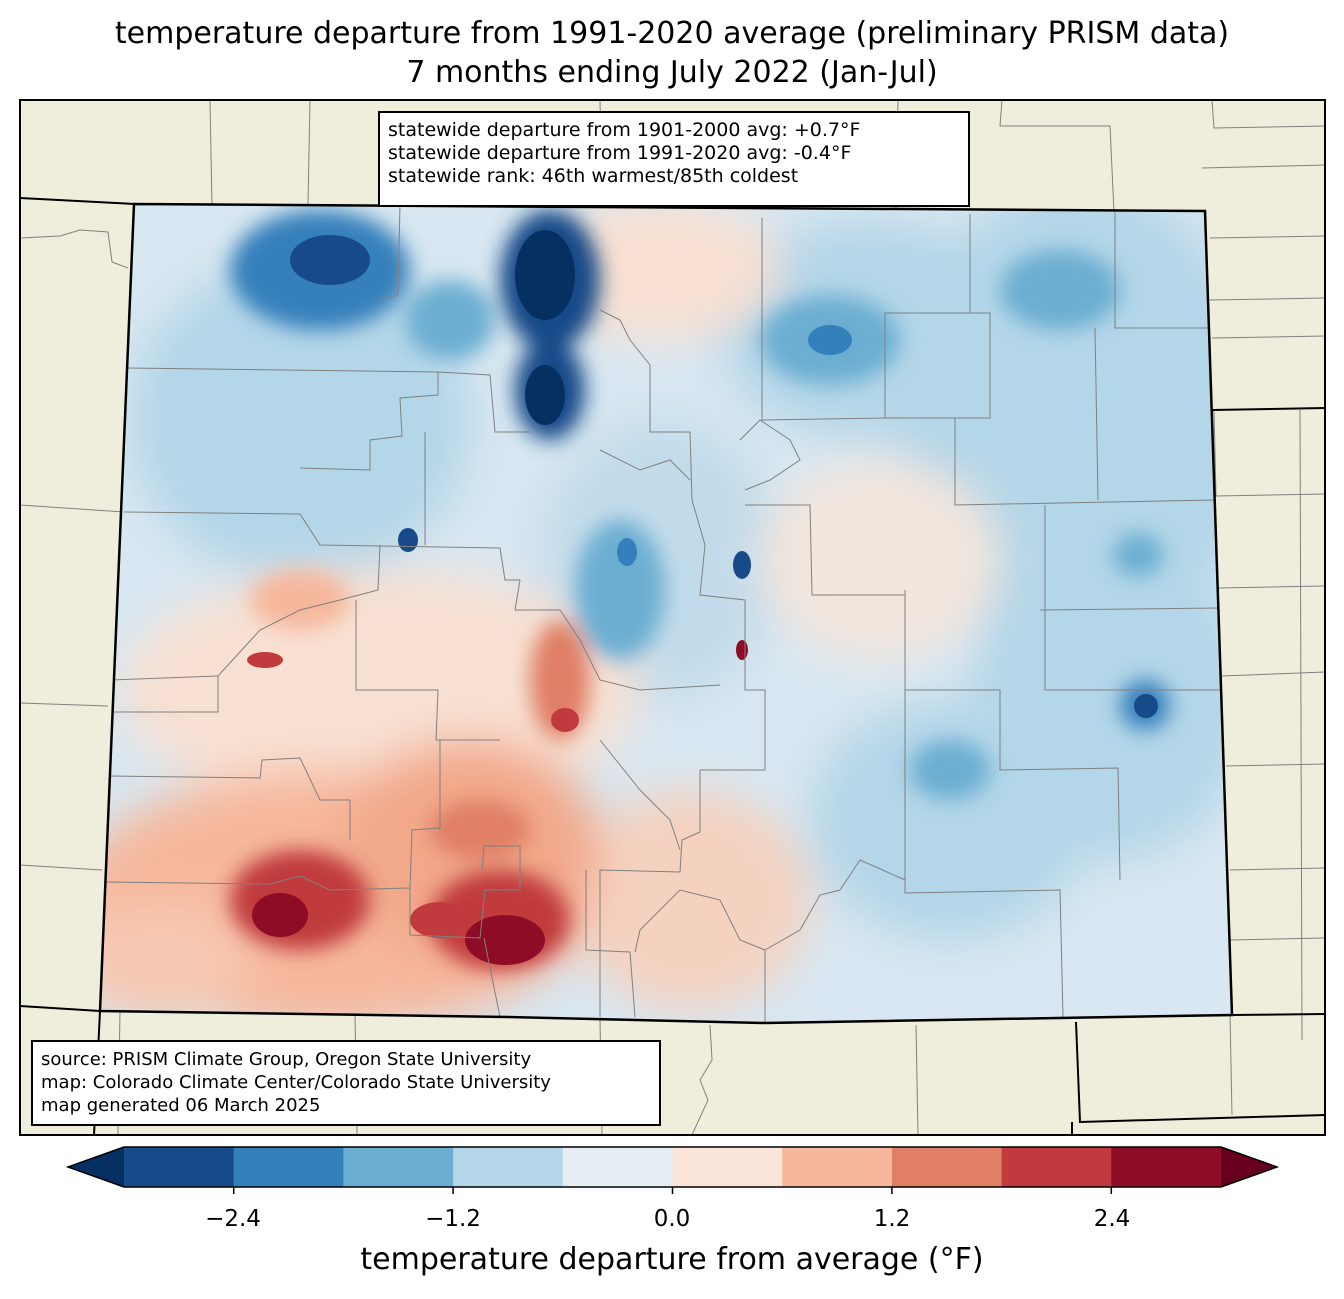  Describe the element at coordinates (1249, 1167) in the screenshot. I see `colorbar-extend-high` at that location.